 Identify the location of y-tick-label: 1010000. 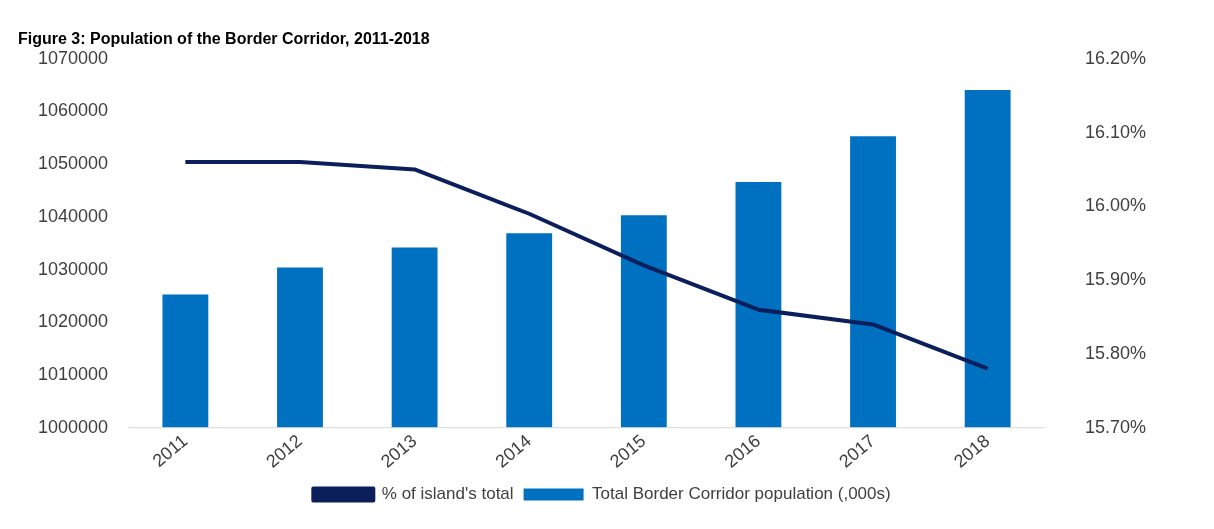
(73, 373).